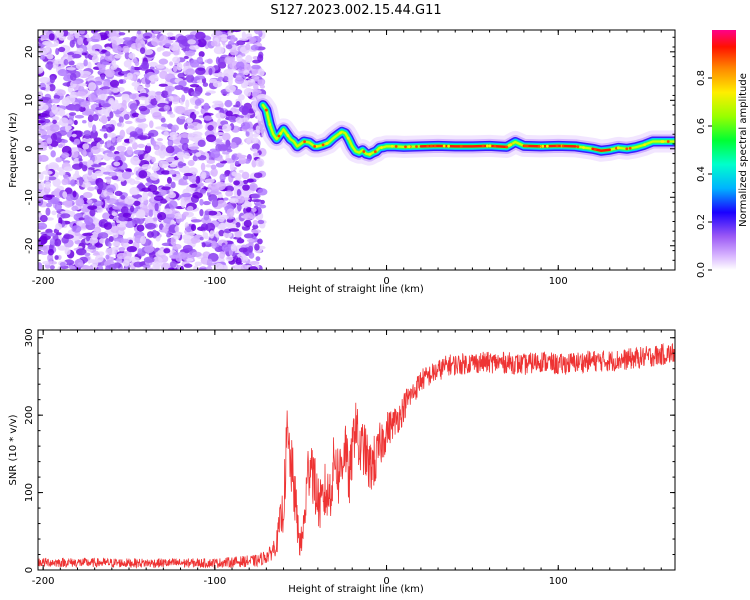  Describe the element at coordinates (701, 222) in the screenshot. I see `colorbar-tick-label: 0.2` at that location.